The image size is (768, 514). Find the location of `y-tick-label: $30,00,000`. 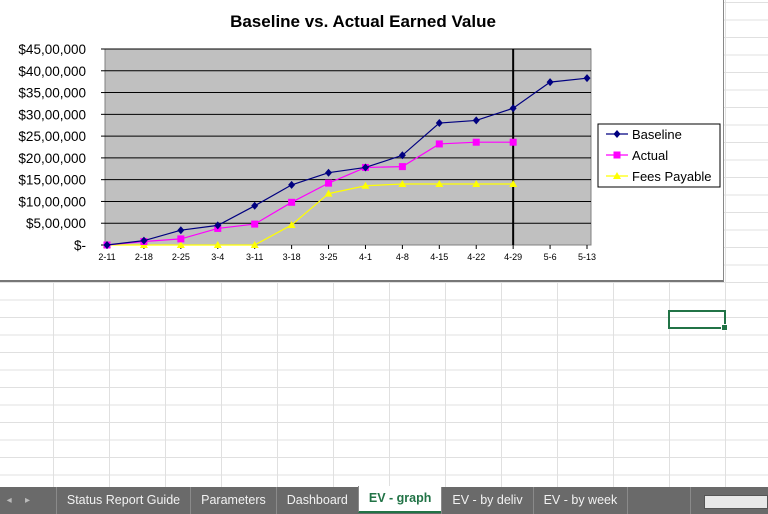

y-tick-label: $30,00,000 is located at coordinates (52, 114).